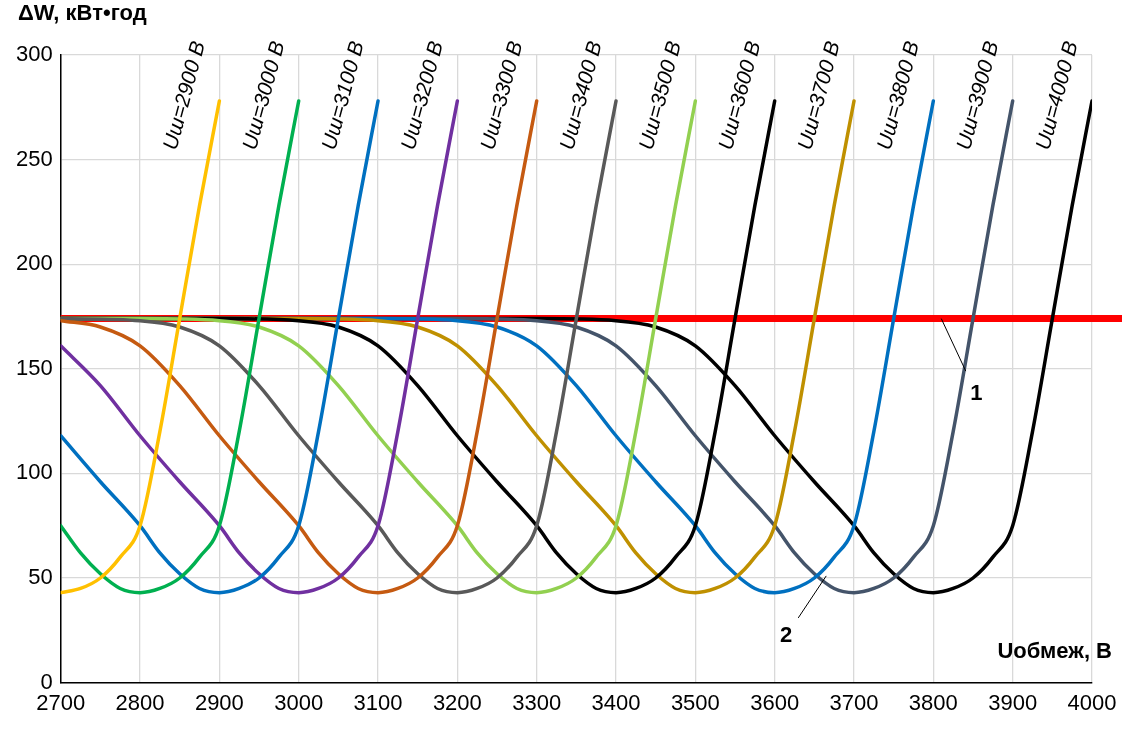 The height and width of the screenshot is (729, 1132). Describe the element at coordinates (457, 702) in the screenshot. I see `x-tick-label: 3200` at that location.